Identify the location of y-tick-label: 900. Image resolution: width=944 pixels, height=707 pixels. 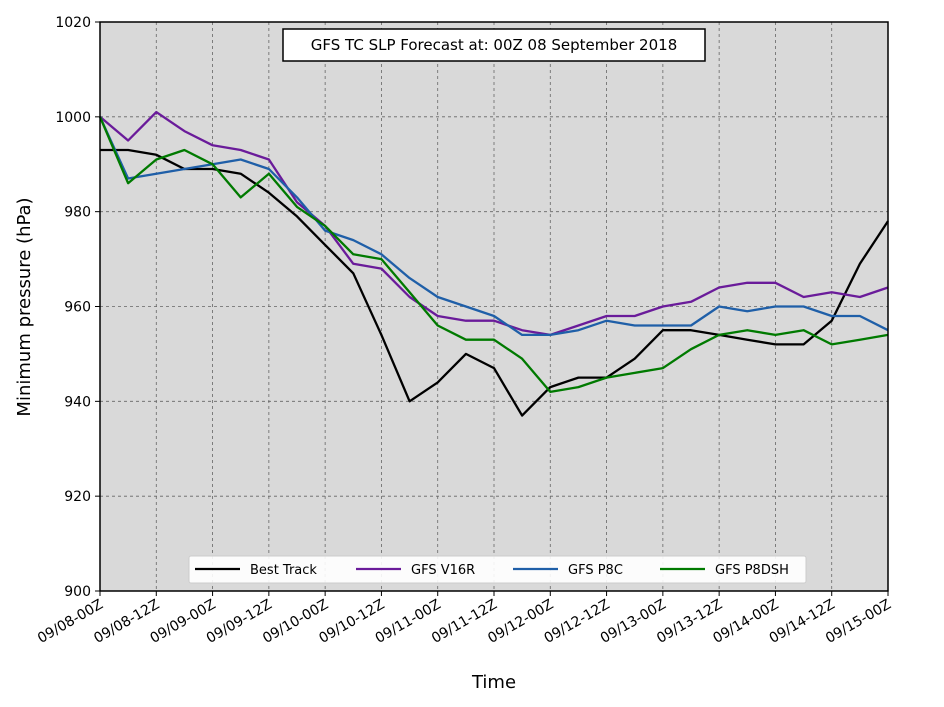
(77, 592).